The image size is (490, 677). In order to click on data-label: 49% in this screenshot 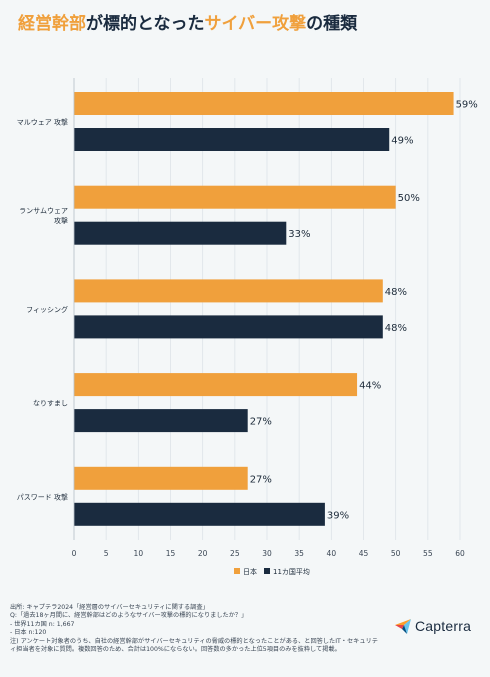, I will do `click(402, 141)`.